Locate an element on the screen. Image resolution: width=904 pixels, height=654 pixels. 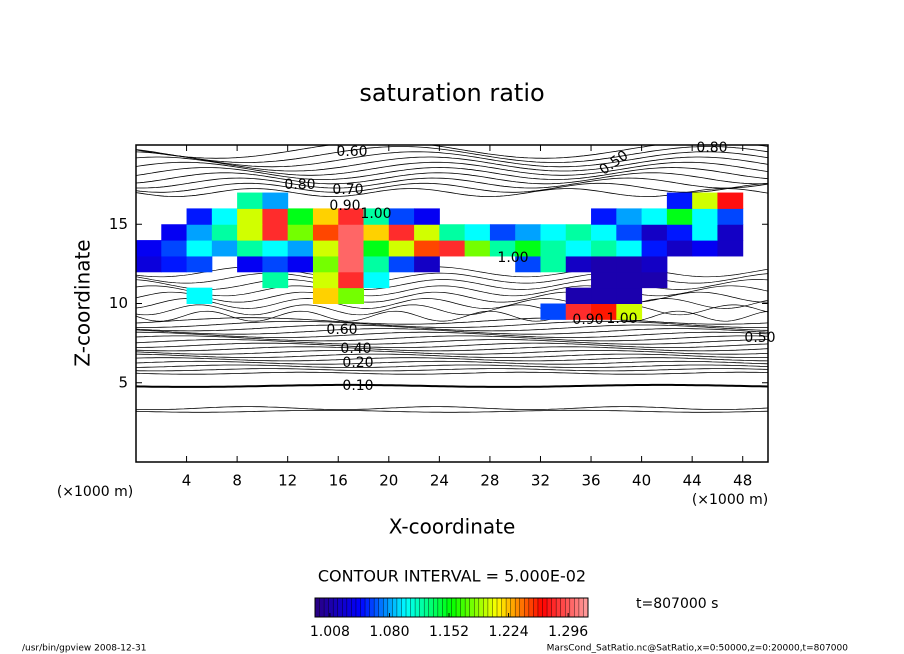
colorbar-tick-label: 1.080 is located at coordinates (389, 632).